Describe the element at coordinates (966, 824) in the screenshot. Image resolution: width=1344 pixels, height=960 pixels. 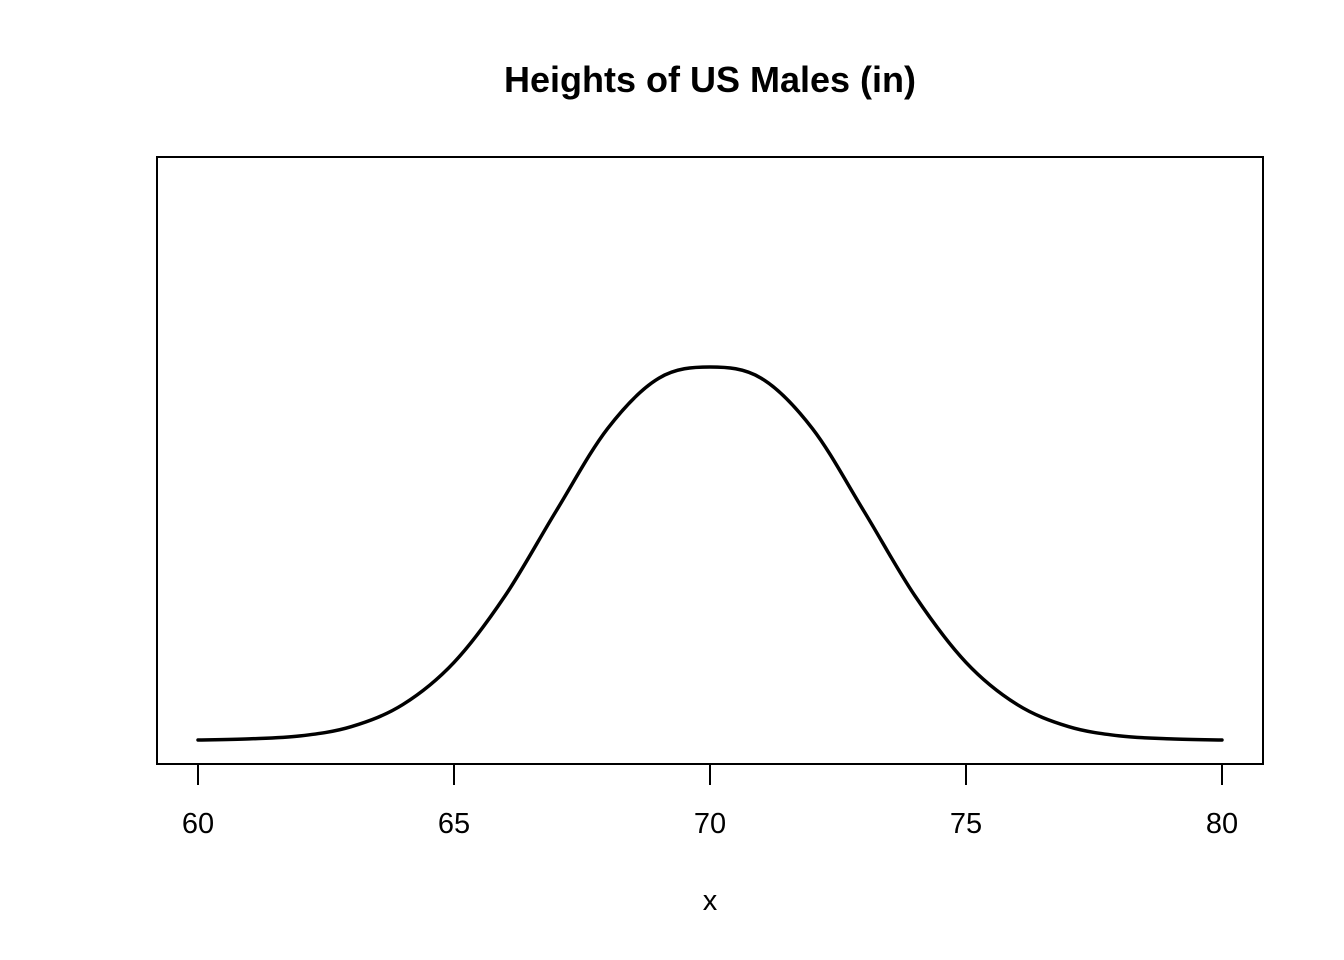
I see `x-tick-label: 75` at that location.